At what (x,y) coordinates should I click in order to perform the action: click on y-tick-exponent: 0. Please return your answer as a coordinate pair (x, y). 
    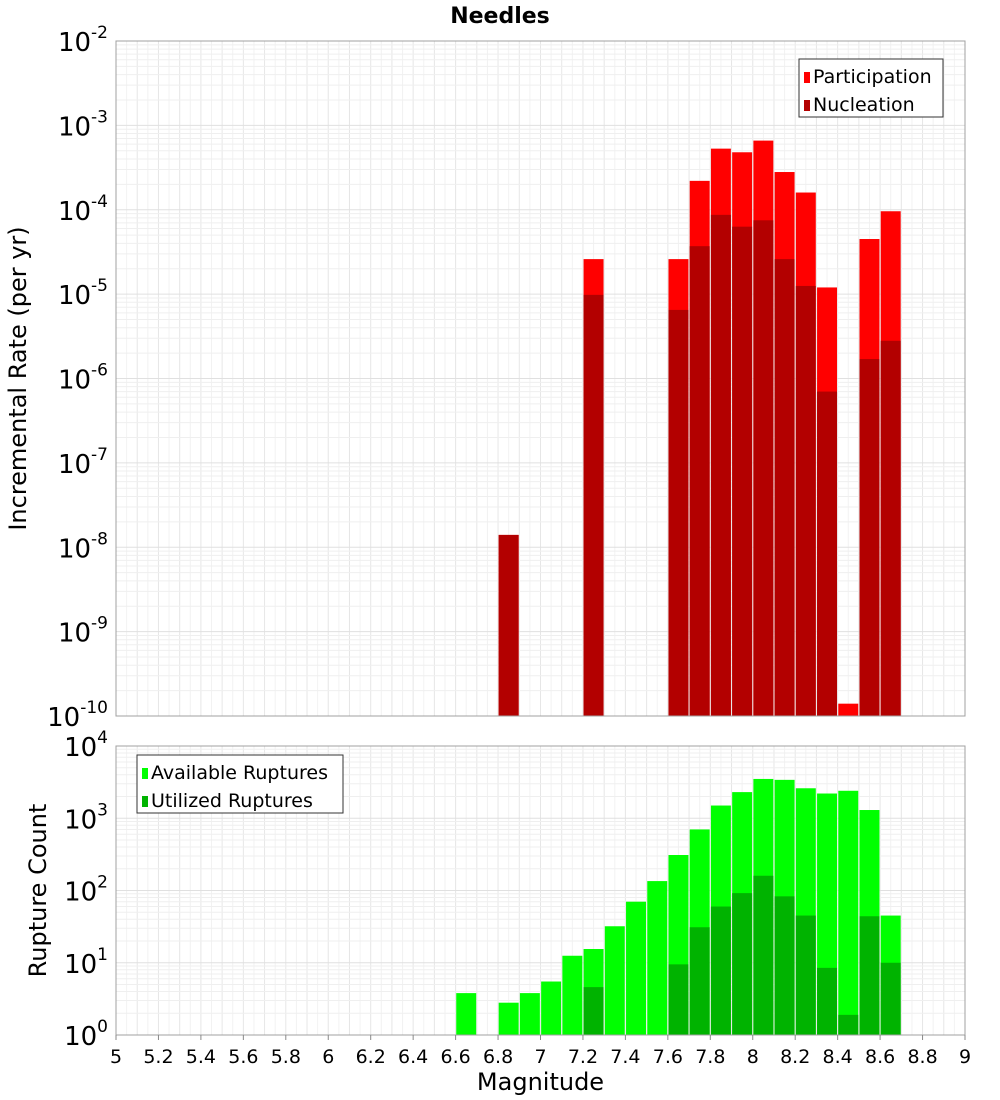
    Looking at the image, I should click on (102, 1027).